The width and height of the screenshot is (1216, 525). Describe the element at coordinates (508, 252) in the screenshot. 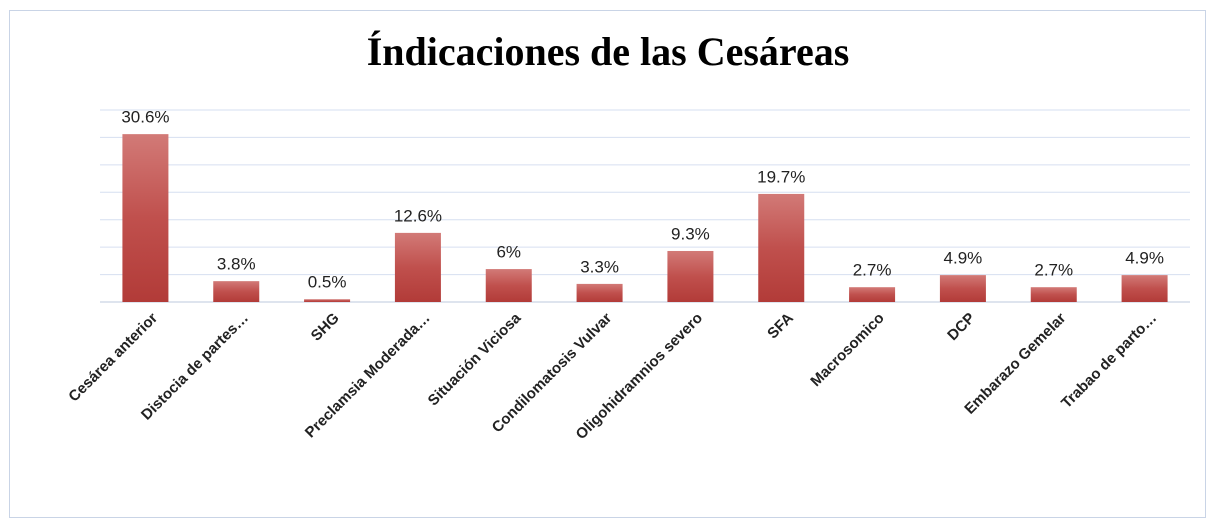

I see `value-label: 6%` at that location.